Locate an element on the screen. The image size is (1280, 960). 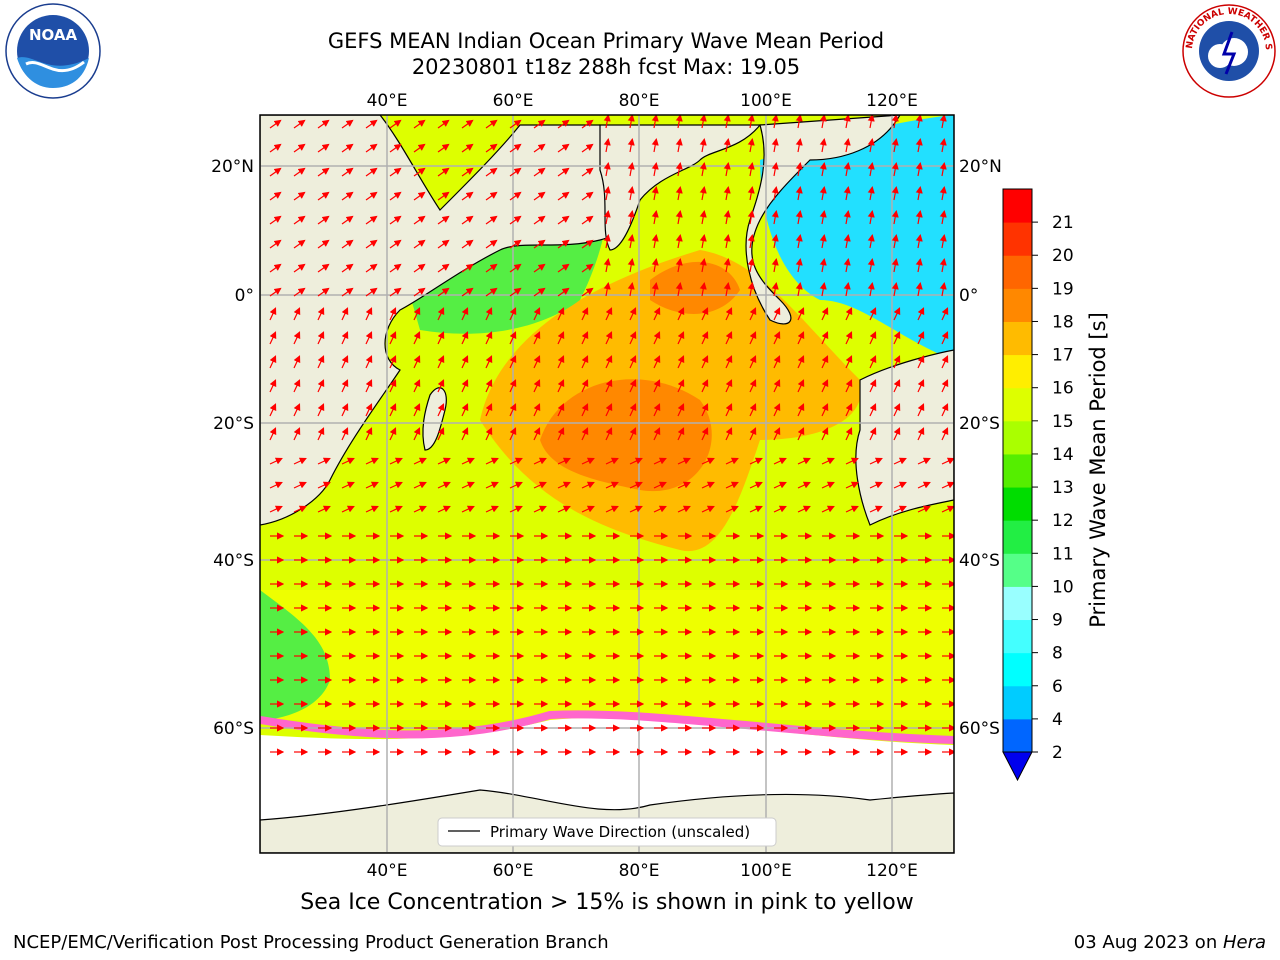
lon-tick-label: 60°E is located at coordinates (513, 871).